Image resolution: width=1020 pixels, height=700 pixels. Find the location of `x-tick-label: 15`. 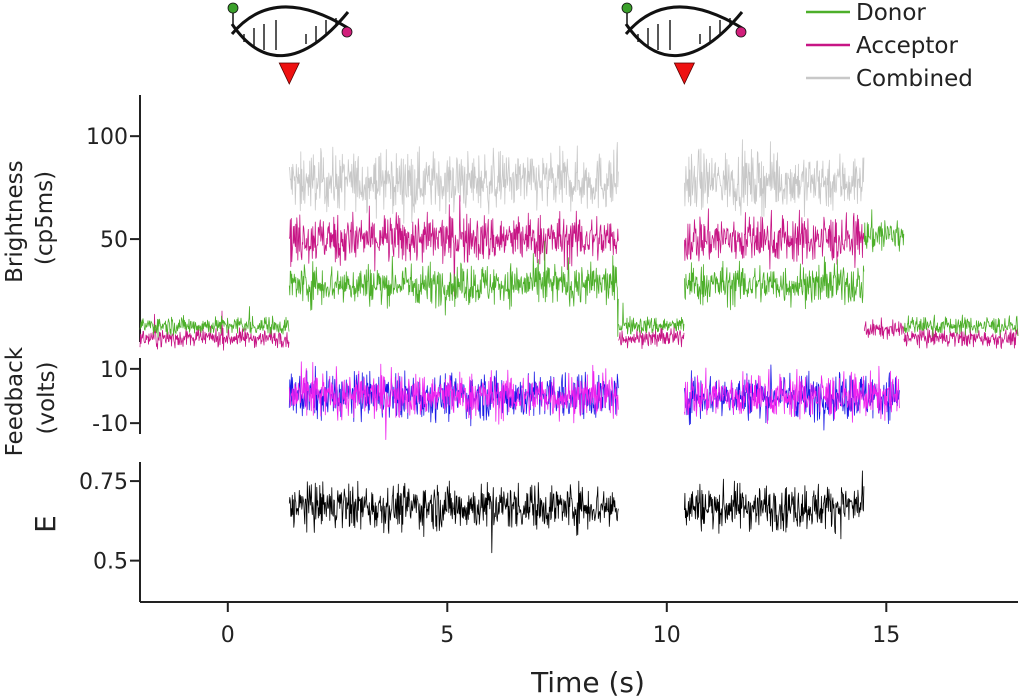

x-tick-label: 15 is located at coordinates (886, 635).